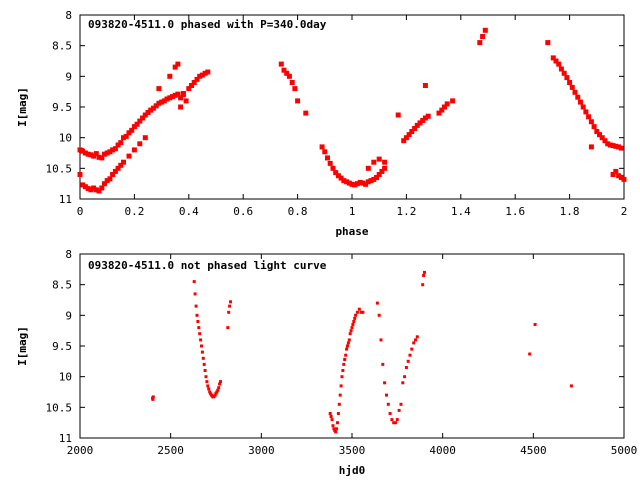  What do you see at coordinates (352, 470) in the screenshot?
I see `unphased-x-axis-label: hjd0` at bounding box center [352, 470].